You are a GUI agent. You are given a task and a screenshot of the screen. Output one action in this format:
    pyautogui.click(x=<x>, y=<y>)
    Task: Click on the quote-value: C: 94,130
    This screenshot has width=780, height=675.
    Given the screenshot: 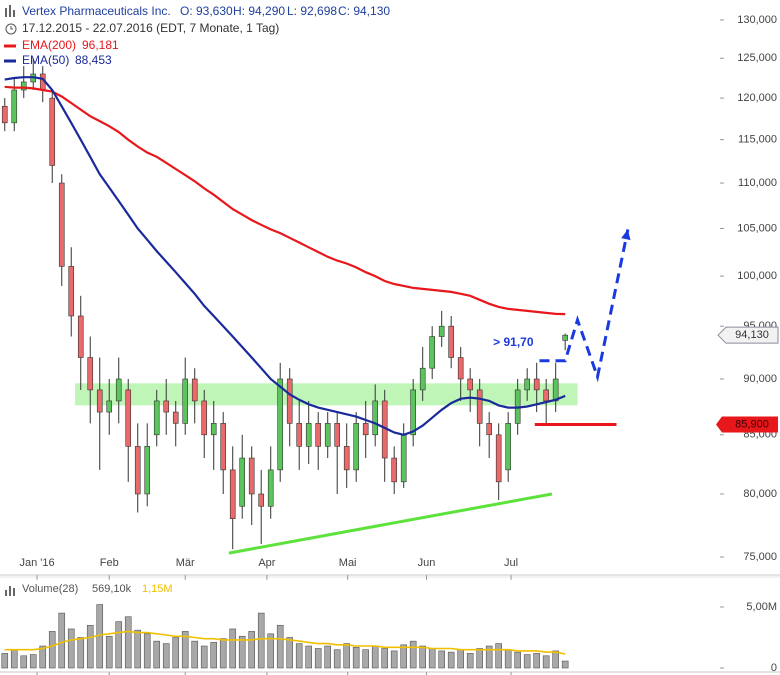 What is the action you would take?
    pyautogui.click(x=364, y=11)
    